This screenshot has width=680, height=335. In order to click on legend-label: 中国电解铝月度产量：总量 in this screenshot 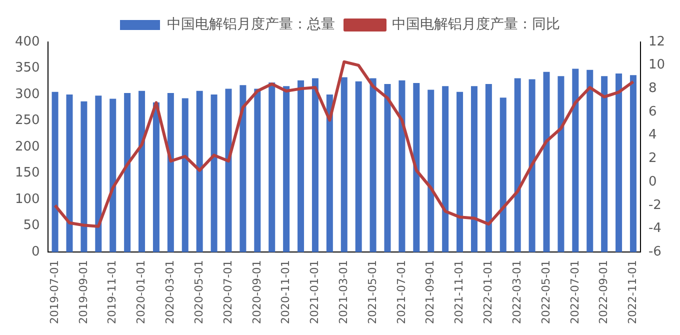, I will do `click(251, 24)`.